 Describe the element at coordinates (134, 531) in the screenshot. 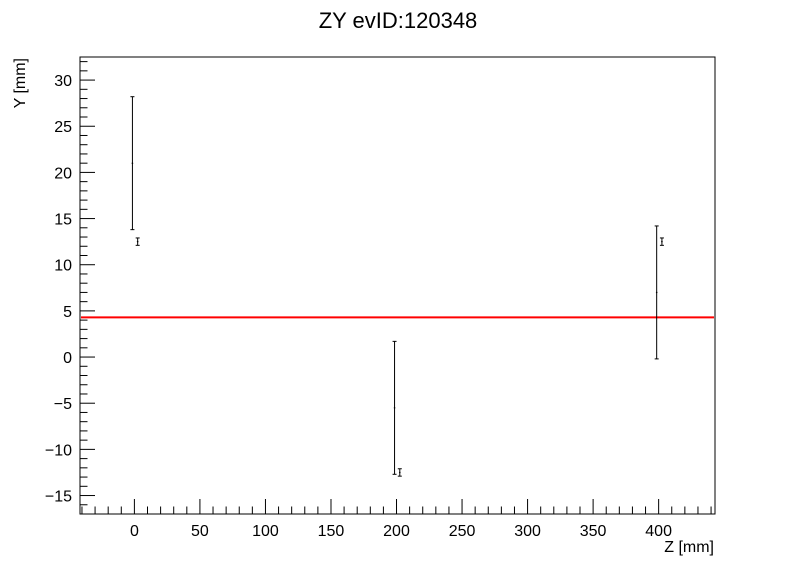

I see `x-tick-label: 0` at that location.